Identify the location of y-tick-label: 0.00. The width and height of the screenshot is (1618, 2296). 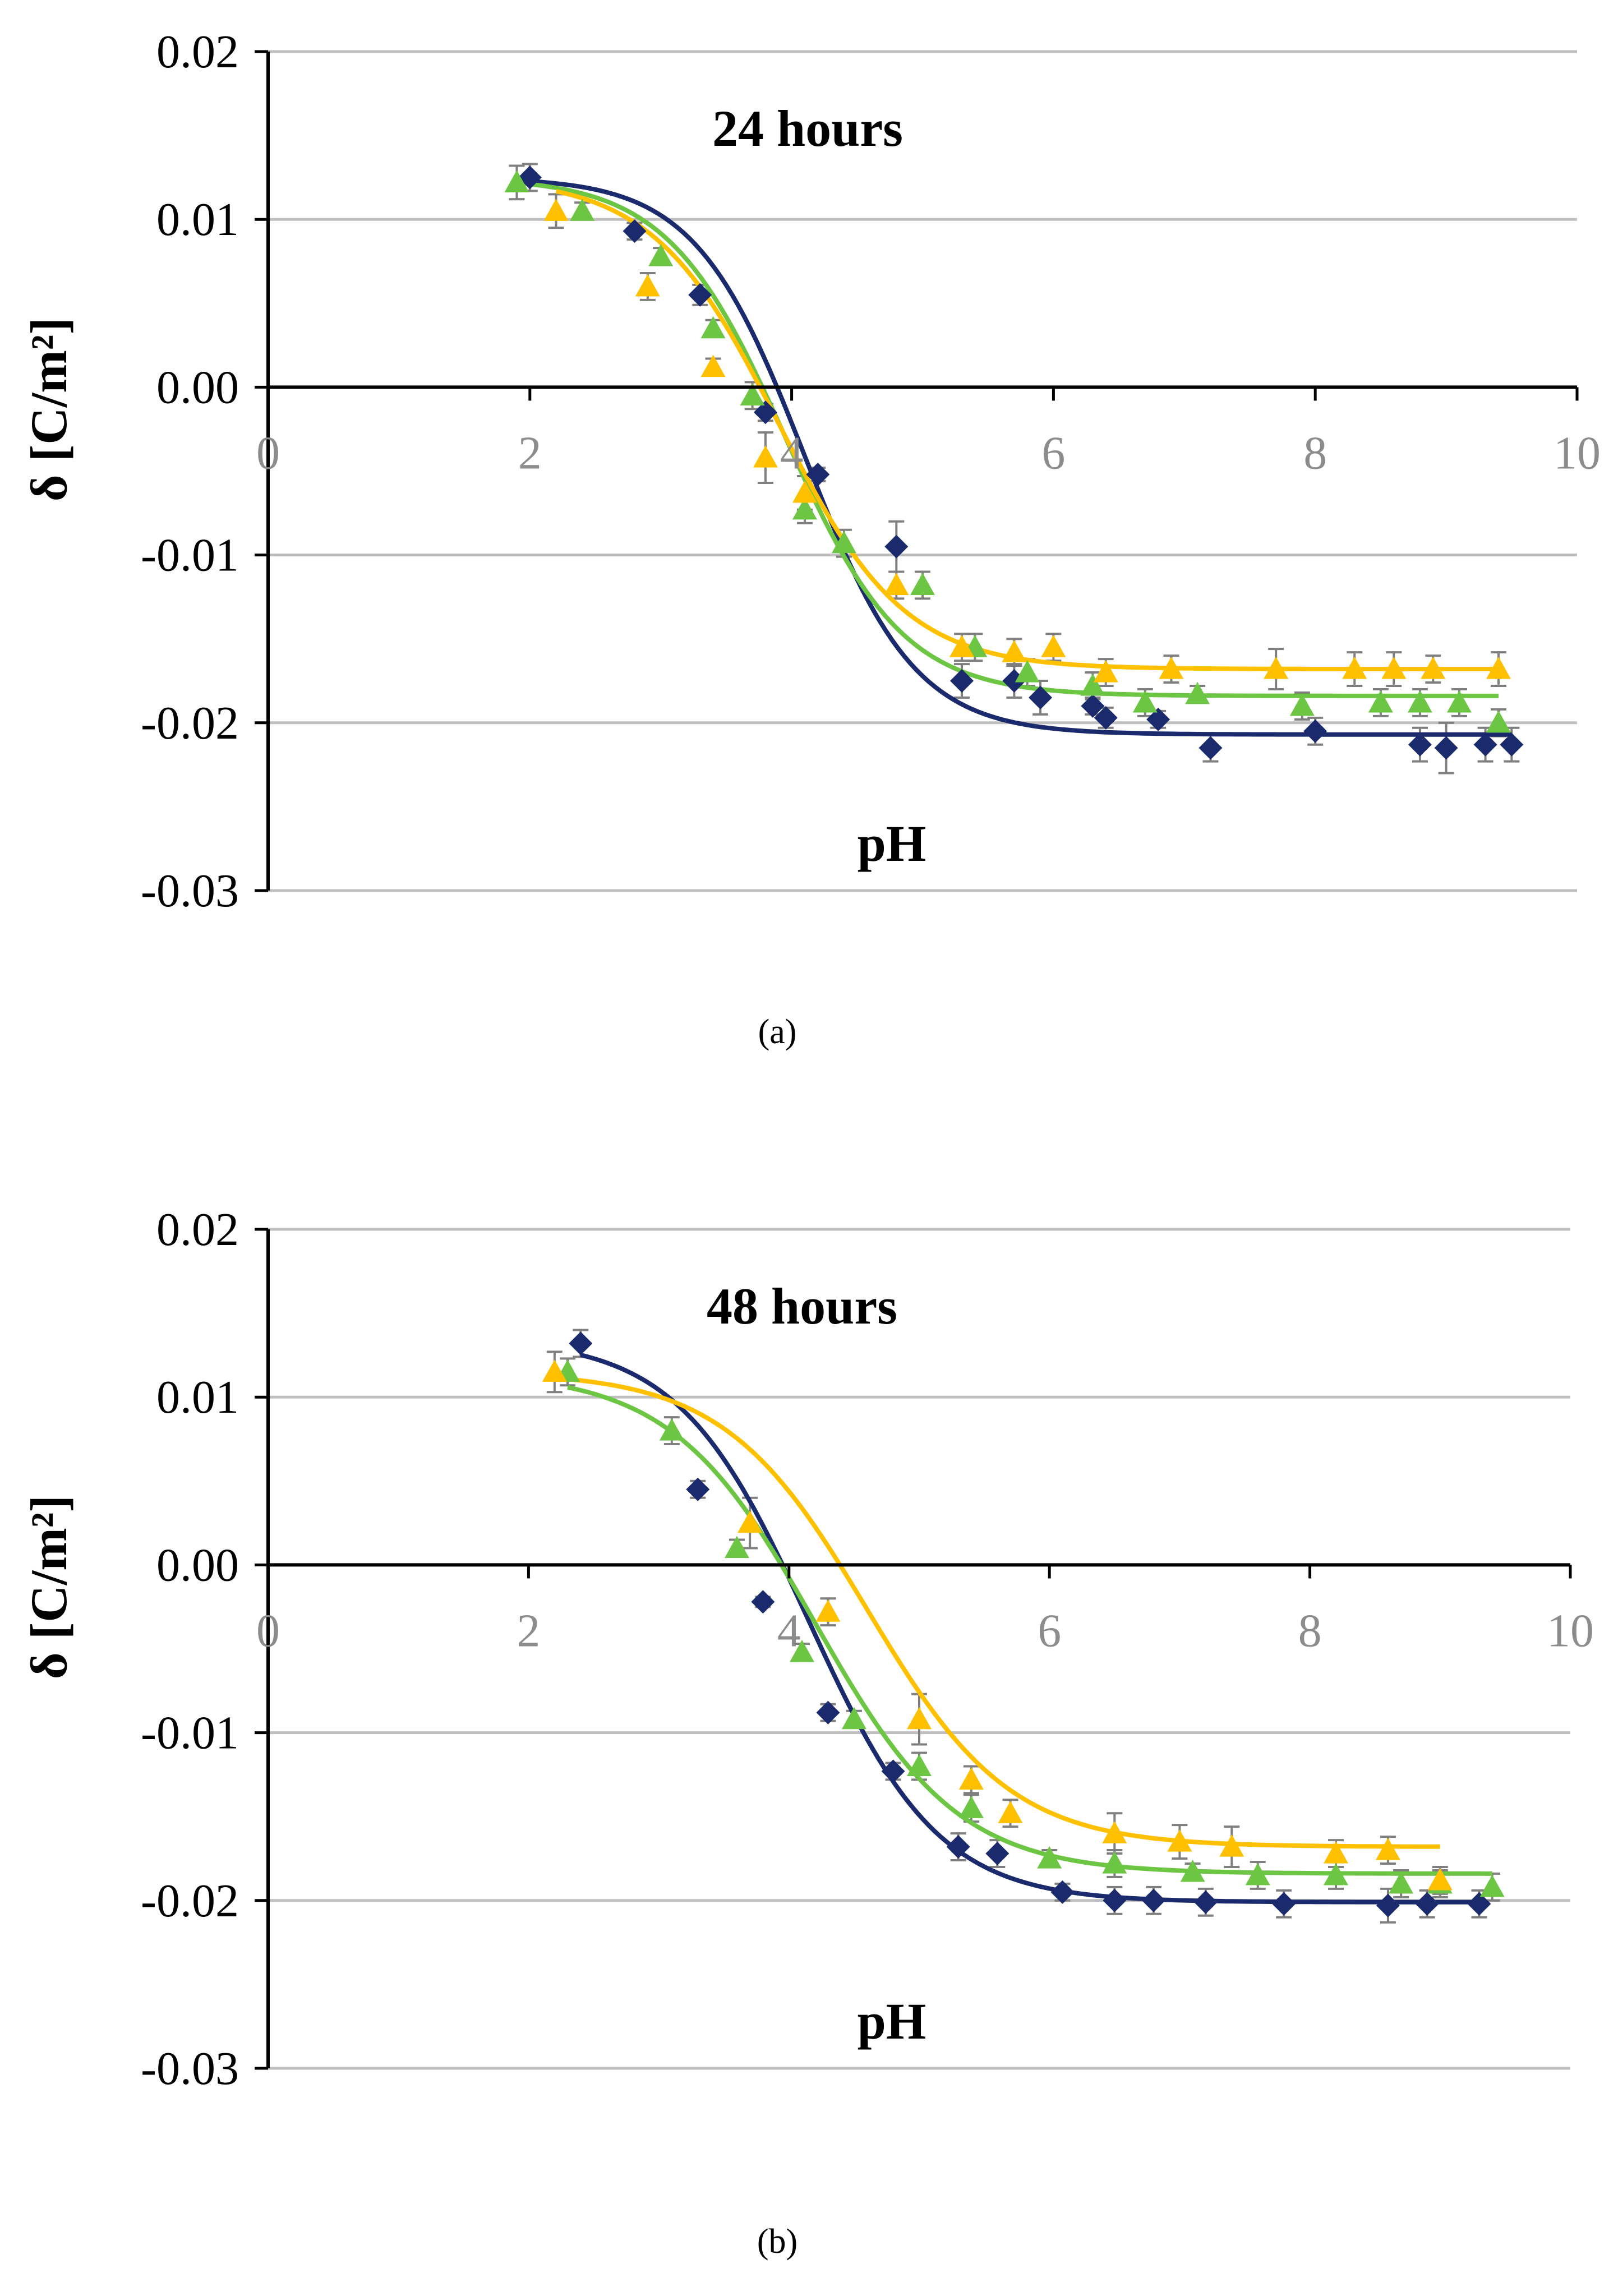
(197, 387).